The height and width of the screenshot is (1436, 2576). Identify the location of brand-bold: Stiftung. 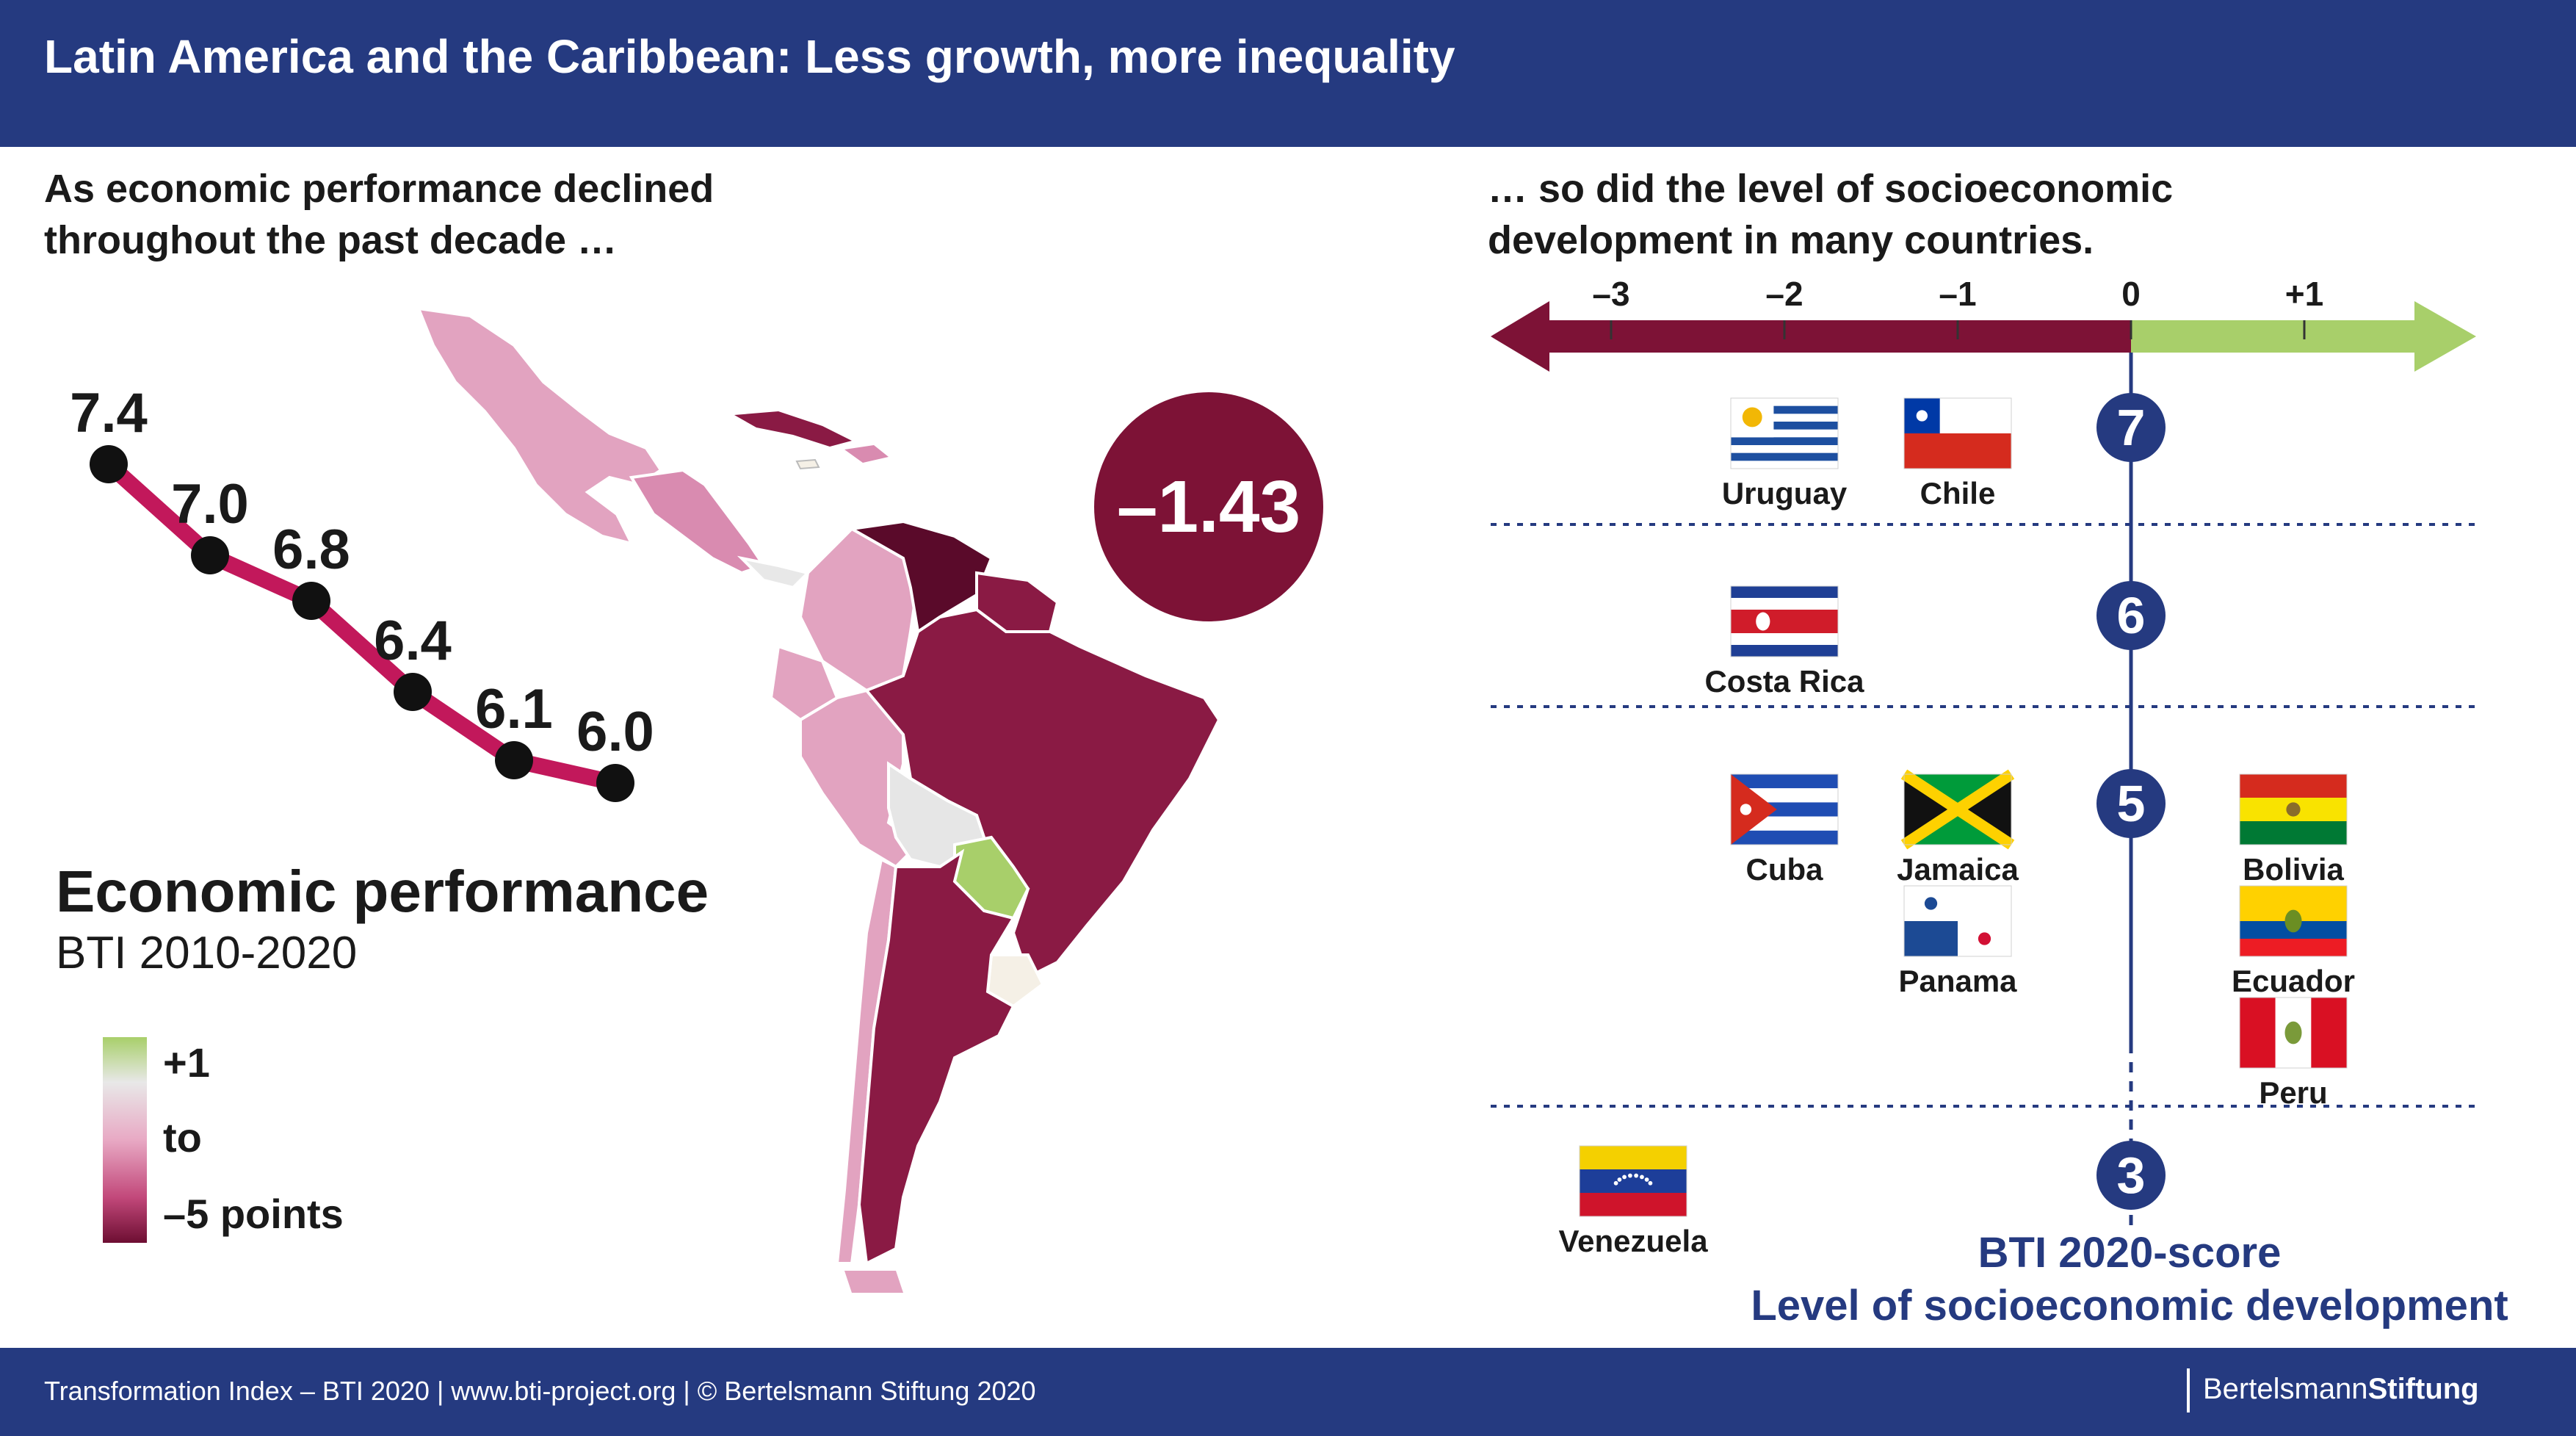
(2423, 1389).